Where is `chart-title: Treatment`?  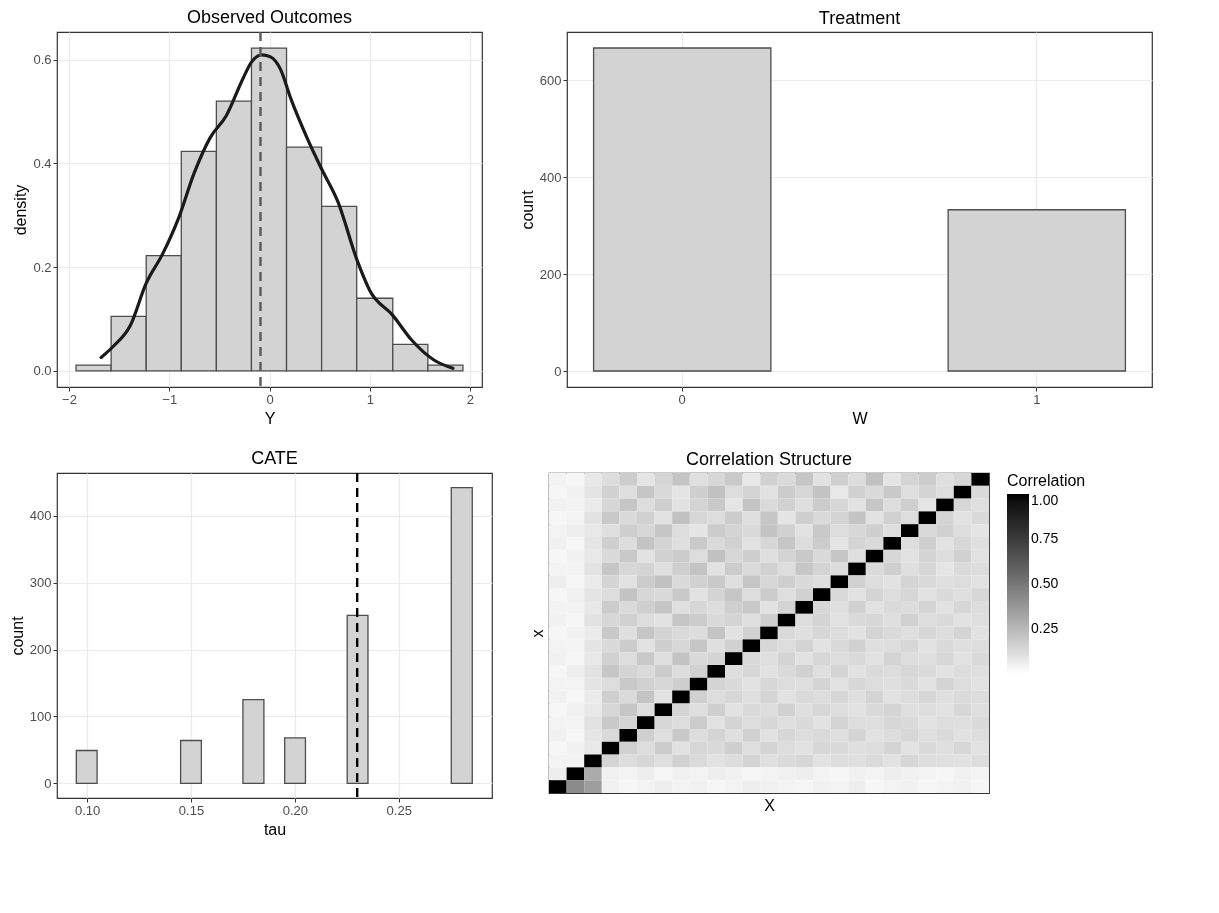
chart-title: Treatment is located at coordinates (859, 18).